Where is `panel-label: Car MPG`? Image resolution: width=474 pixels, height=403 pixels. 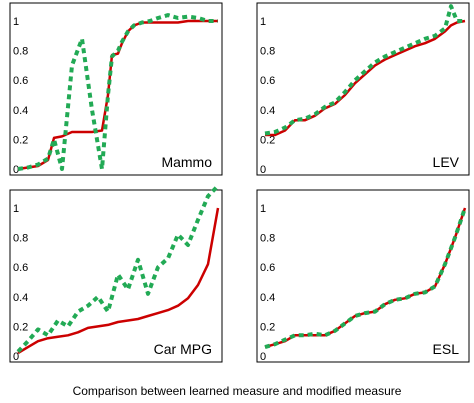 panel-label: Car MPG is located at coordinates (183, 349).